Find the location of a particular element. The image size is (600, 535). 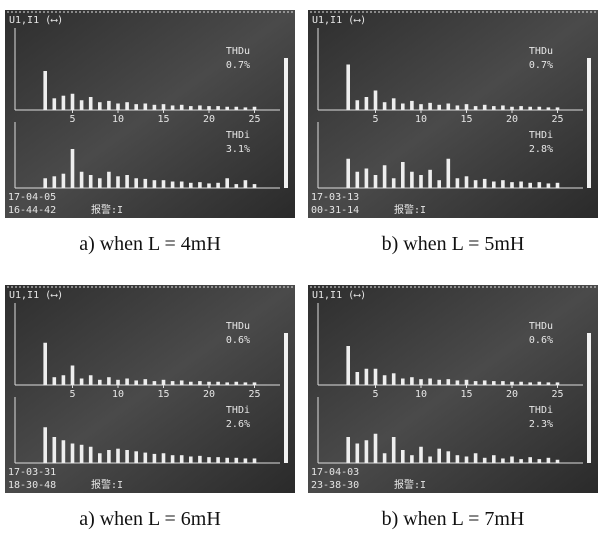

thdi-value: 2.3% is located at coordinates (541, 424).